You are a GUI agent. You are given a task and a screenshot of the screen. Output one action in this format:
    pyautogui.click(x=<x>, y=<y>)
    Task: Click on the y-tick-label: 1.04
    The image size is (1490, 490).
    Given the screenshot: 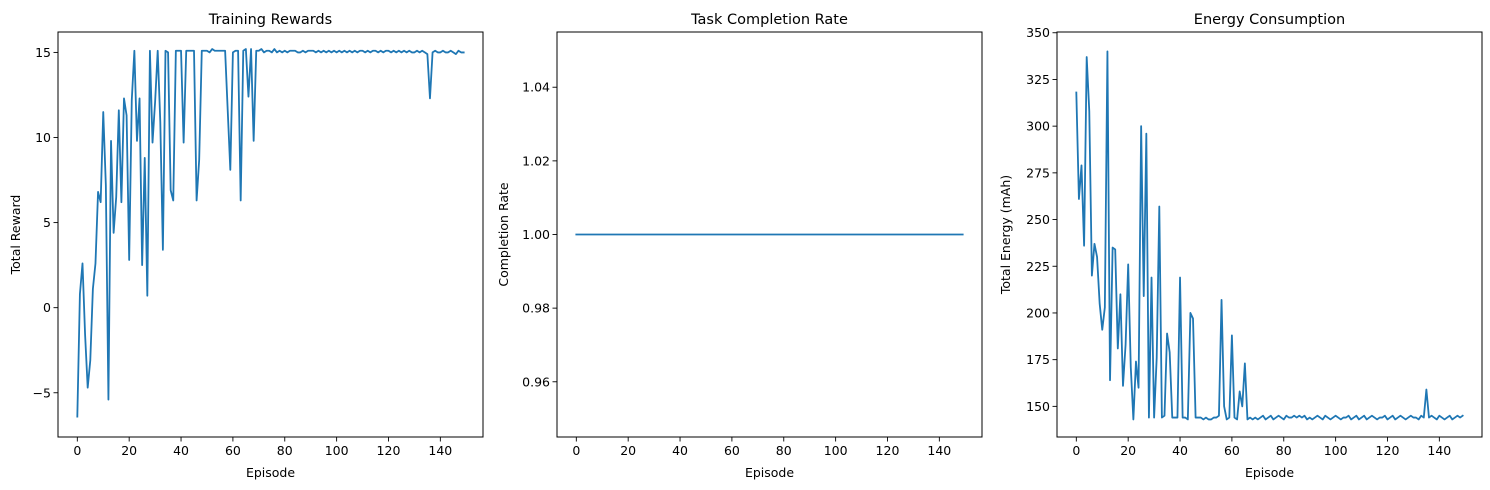 What is the action you would take?
    pyautogui.click(x=536, y=87)
    